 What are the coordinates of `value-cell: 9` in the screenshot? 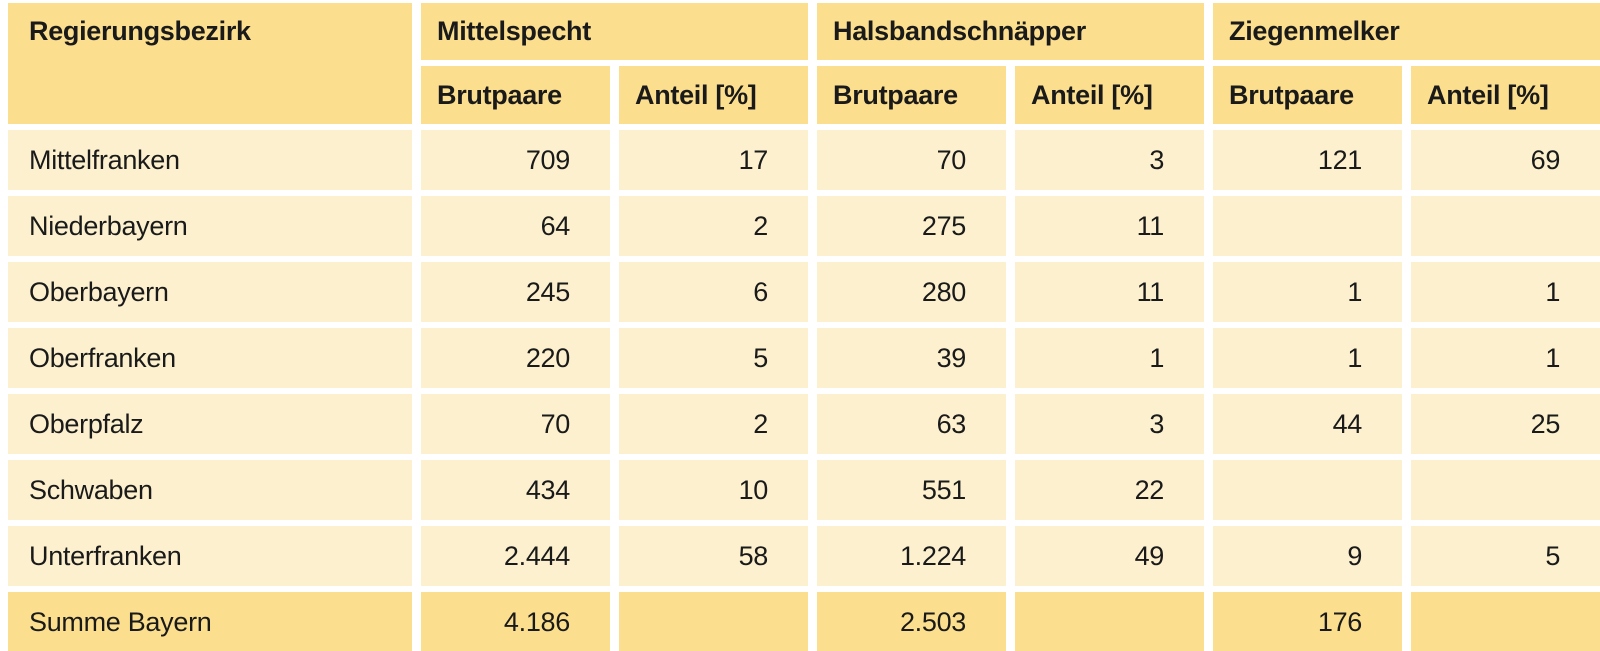 It's located at (1308, 556).